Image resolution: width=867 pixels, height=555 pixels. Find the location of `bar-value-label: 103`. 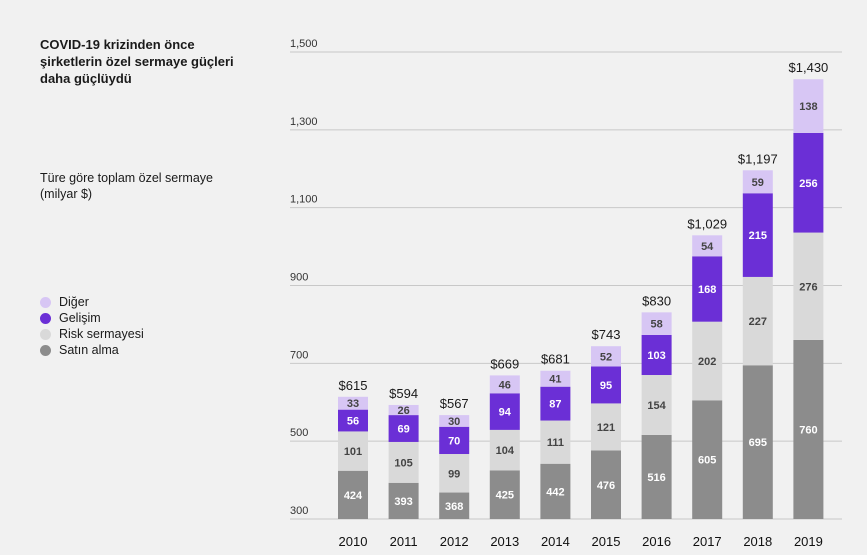

bar-value-label: 103 is located at coordinates (656, 356).